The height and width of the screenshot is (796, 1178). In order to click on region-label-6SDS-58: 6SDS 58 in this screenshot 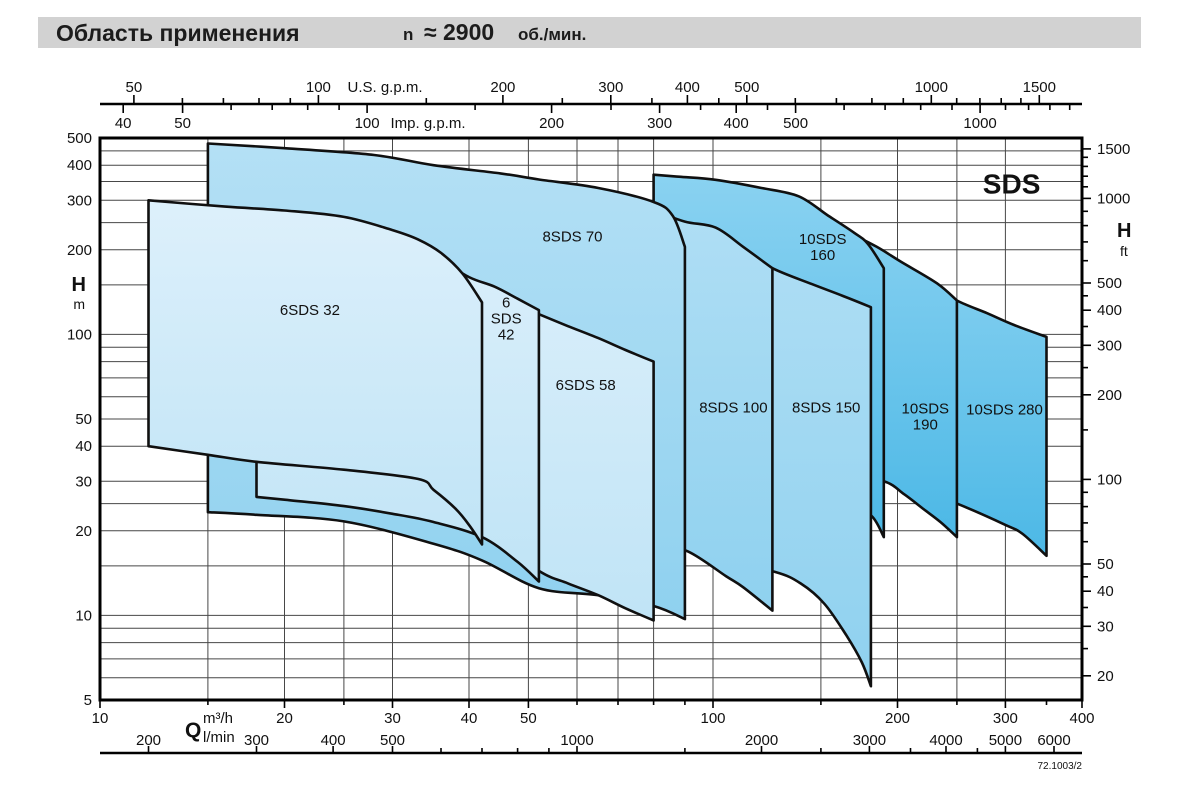, I will do `click(586, 385)`.